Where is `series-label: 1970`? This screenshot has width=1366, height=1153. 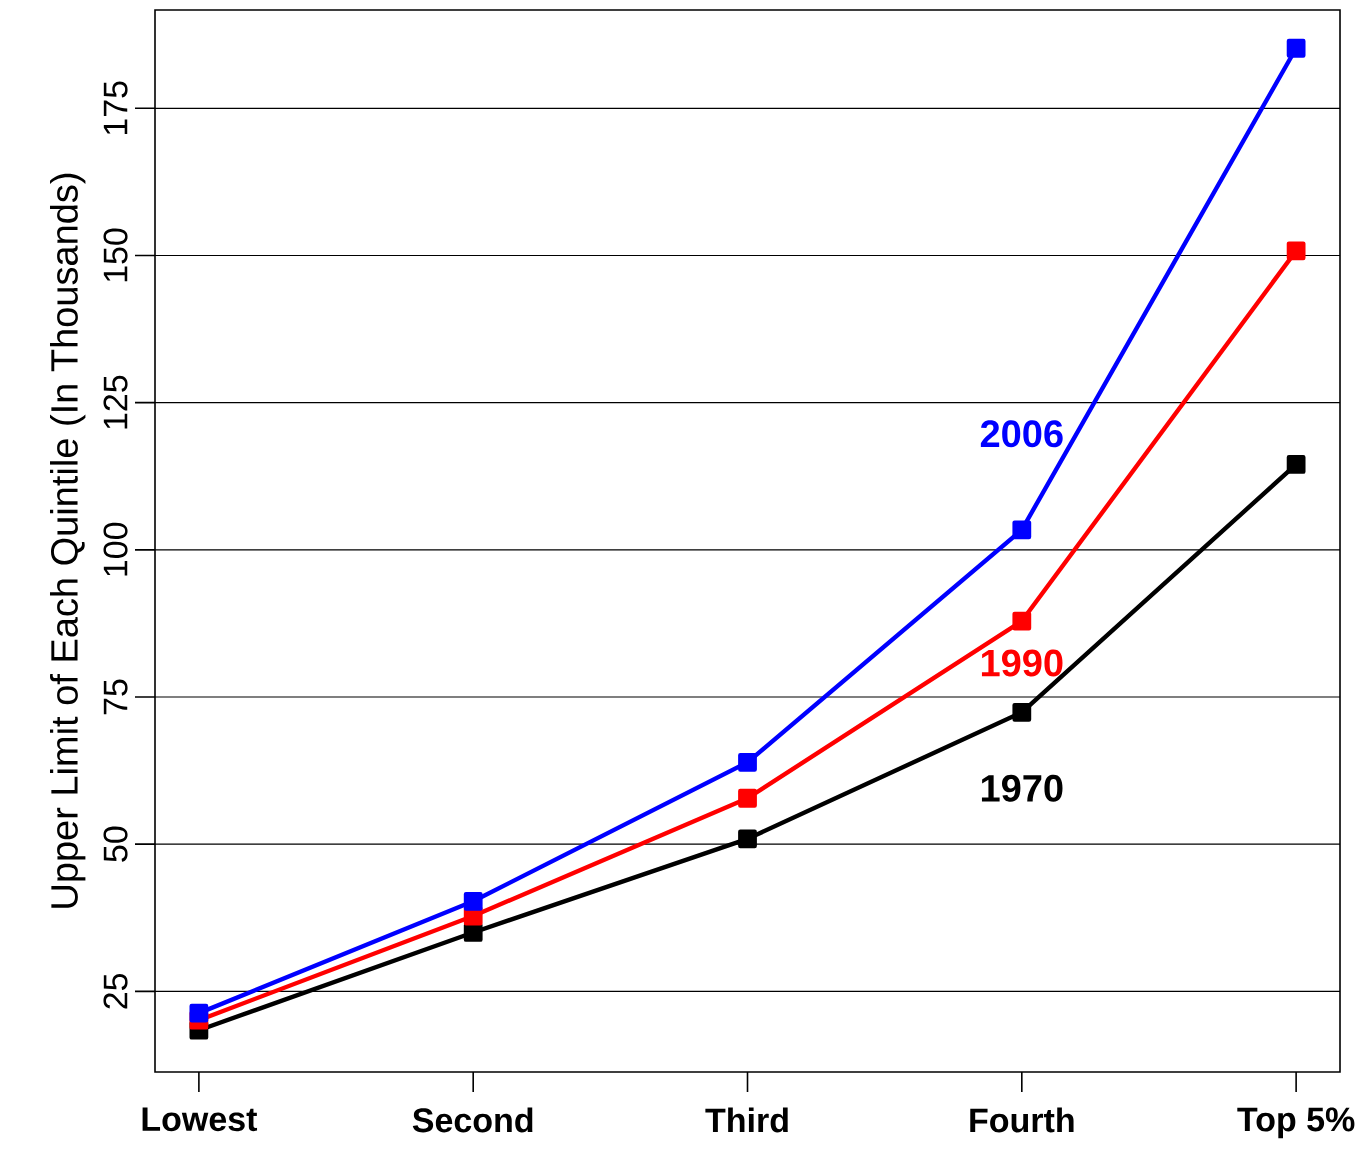 series-label: 1970 is located at coordinates (1022, 788).